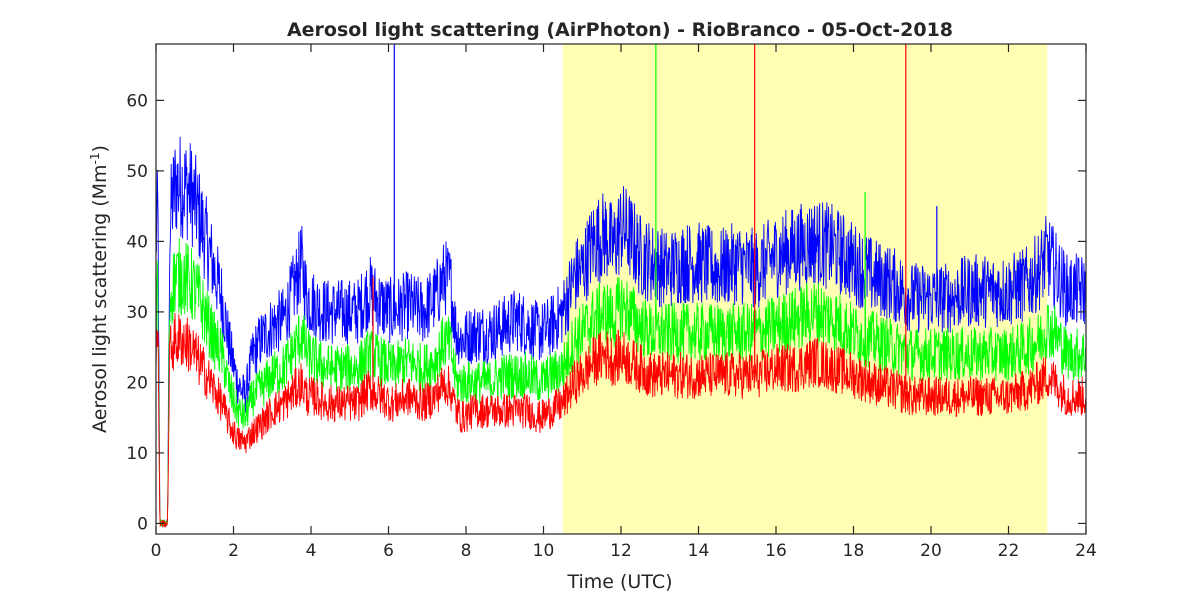  What do you see at coordinates (137, 383) in the screenshot?
I see `y-tick-label: 20` at bounding box center [137, 383].